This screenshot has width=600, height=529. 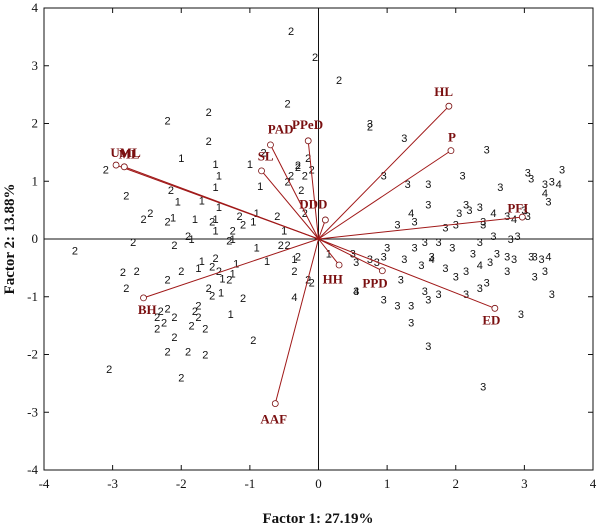 What do you see at coordinates (313, 190) in the screenshot?
I see `vector-pped` at bounding box center [313, 190].